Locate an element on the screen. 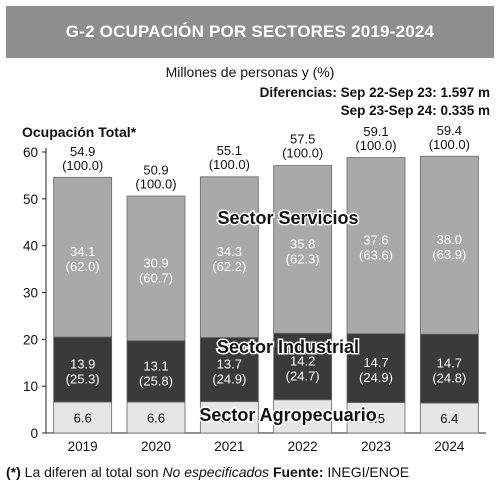  total-value-label: 55.1 is located at coordinates (229, 150).